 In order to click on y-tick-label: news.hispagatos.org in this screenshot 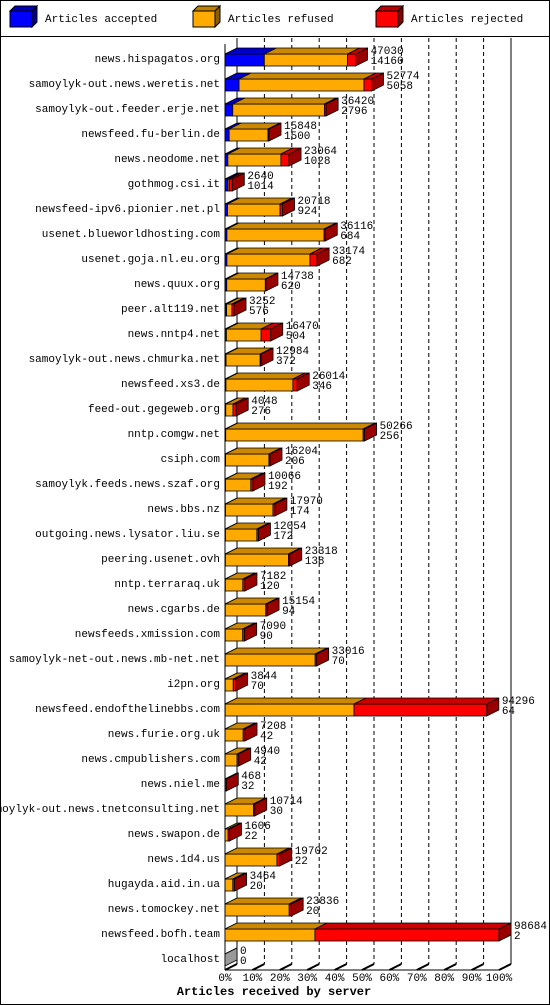, I will do `click(157, 60)`.